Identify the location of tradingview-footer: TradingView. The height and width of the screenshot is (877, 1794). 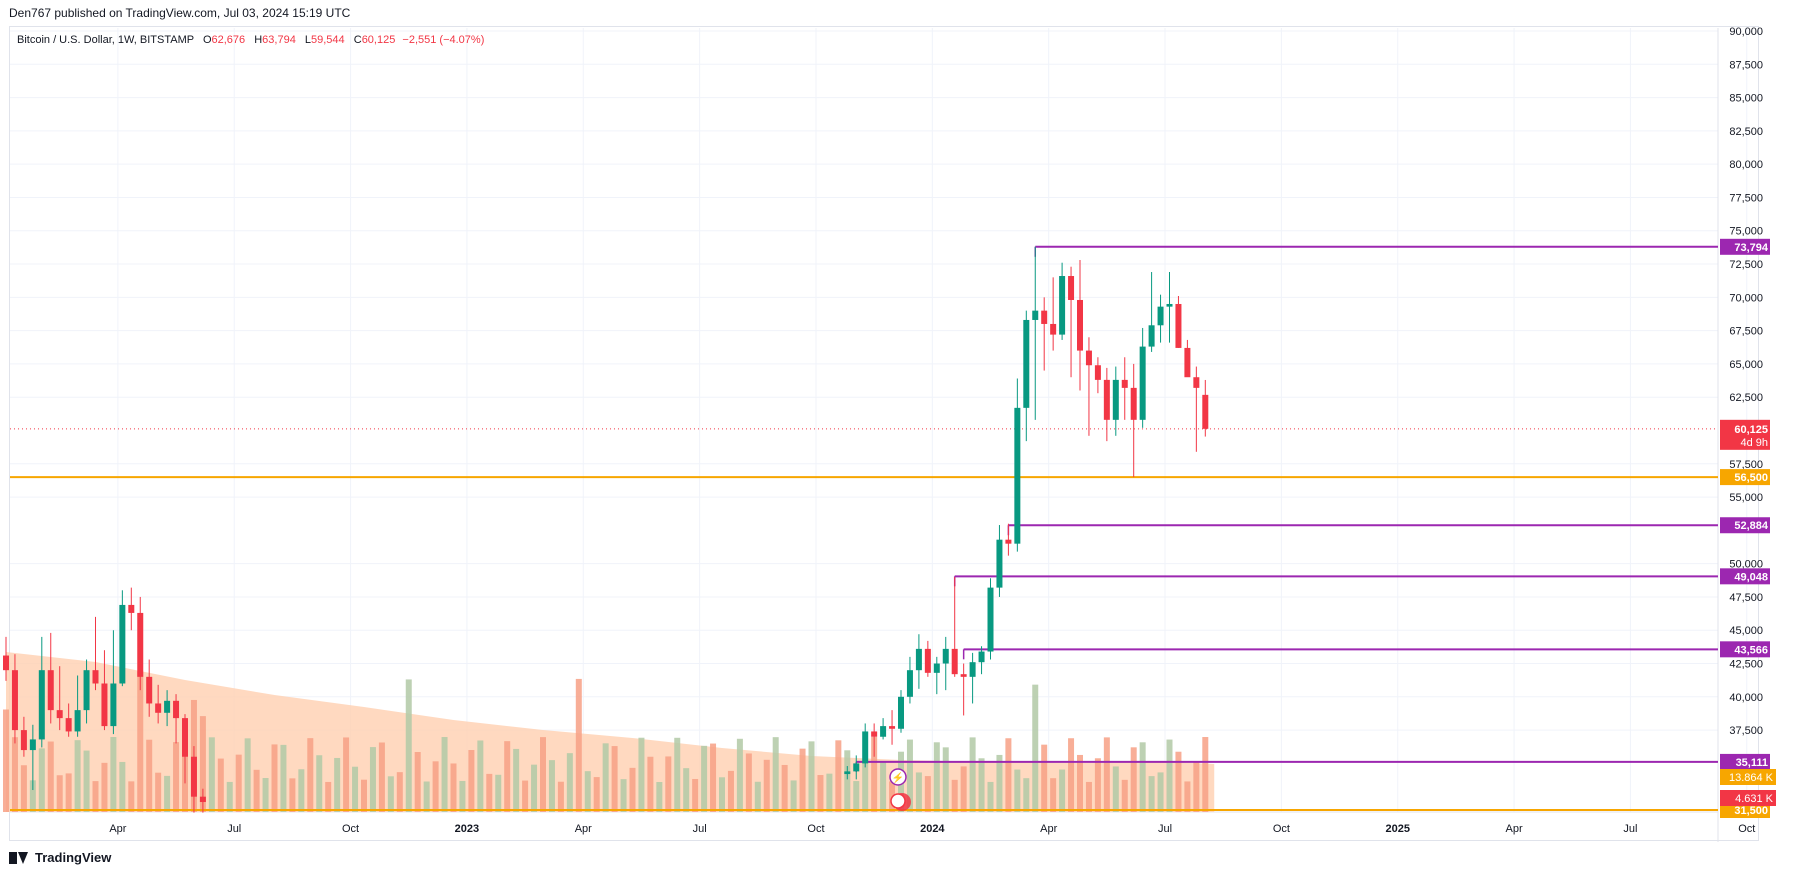
(60, 857).